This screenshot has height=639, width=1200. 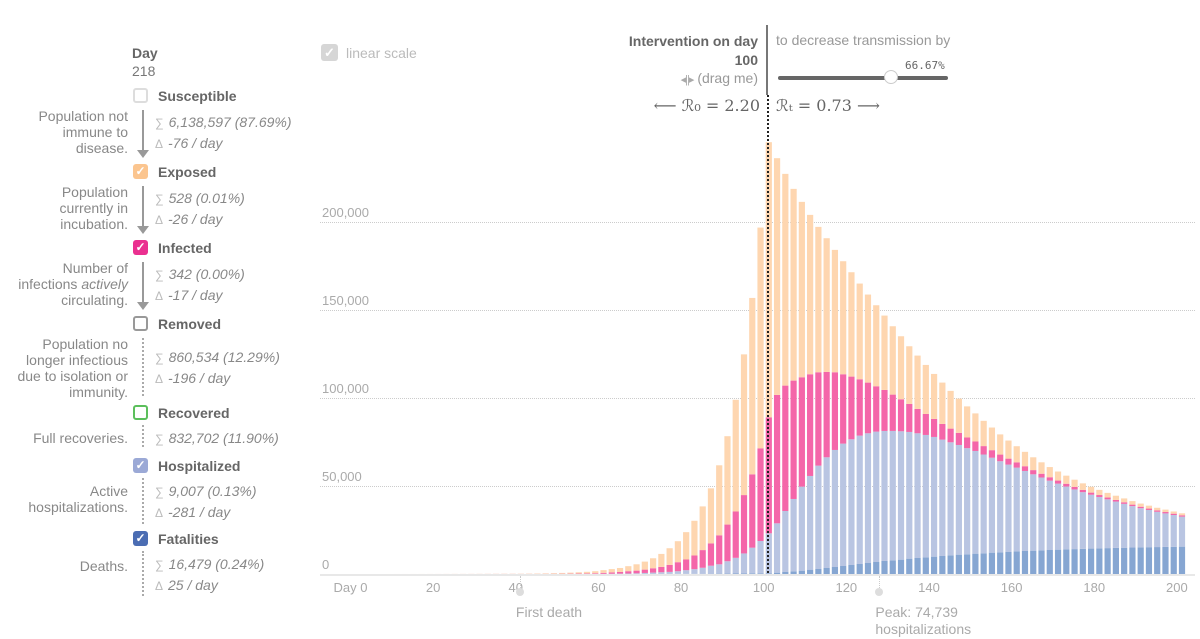 I want to click on infected-checkbox: ✓, so click(x=140, y=247).